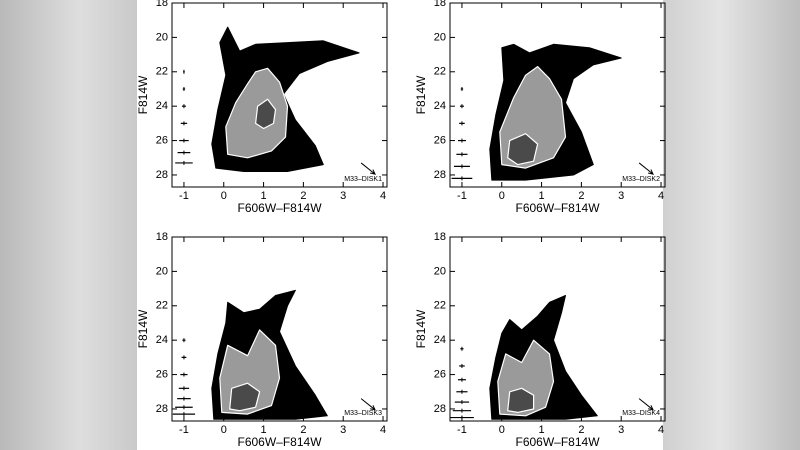 This screenshot has height=450, width=800. What do you see at coordinates (641, 179) in the screenshot?
I see `panel-label: M33–DISK2` at bounding box center [641, 179].